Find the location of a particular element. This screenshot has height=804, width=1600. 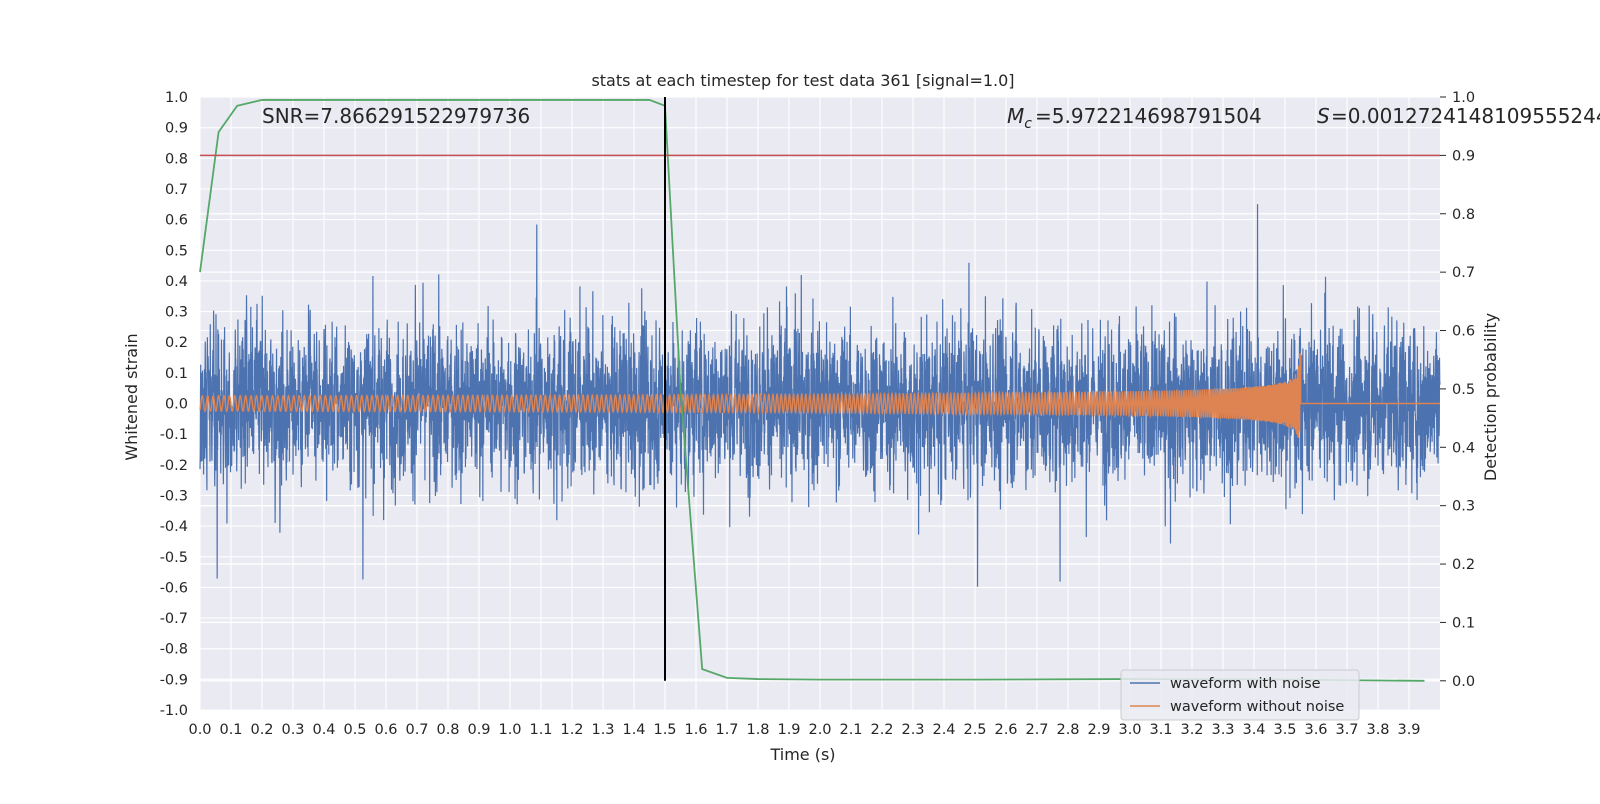

y-left-tick-label: 0.3 is located at coordinates (176, 313).